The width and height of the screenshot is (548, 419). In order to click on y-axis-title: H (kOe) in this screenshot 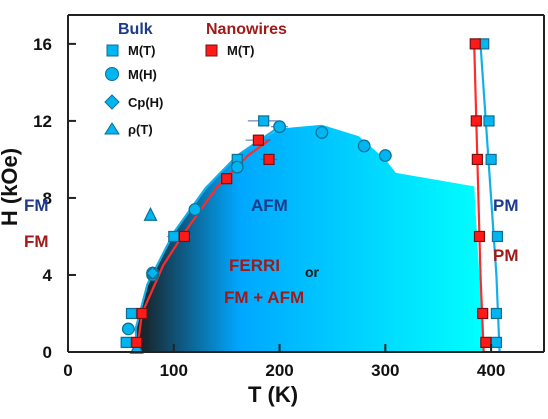, I will do `click(11, 187)`.